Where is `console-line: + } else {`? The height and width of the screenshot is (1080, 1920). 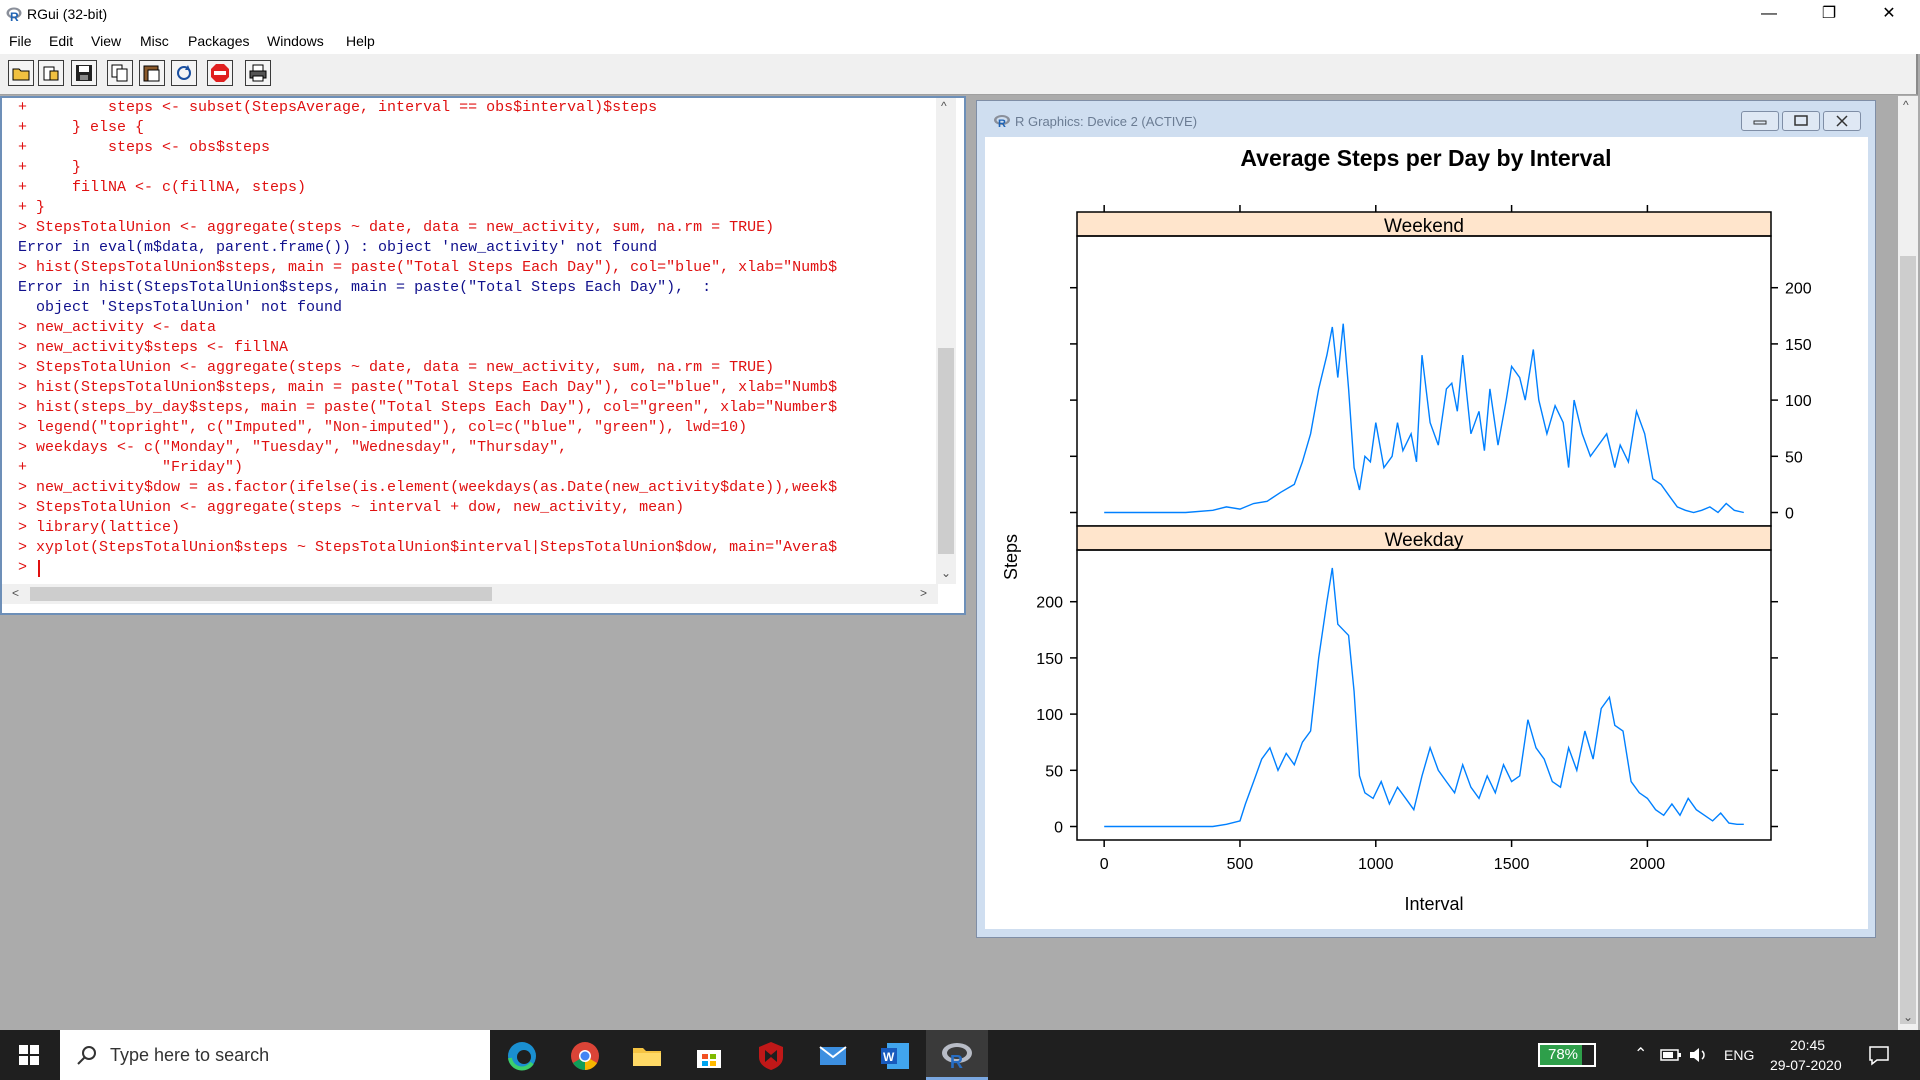 console-line: + } else { is located at coordinates (81, 127).